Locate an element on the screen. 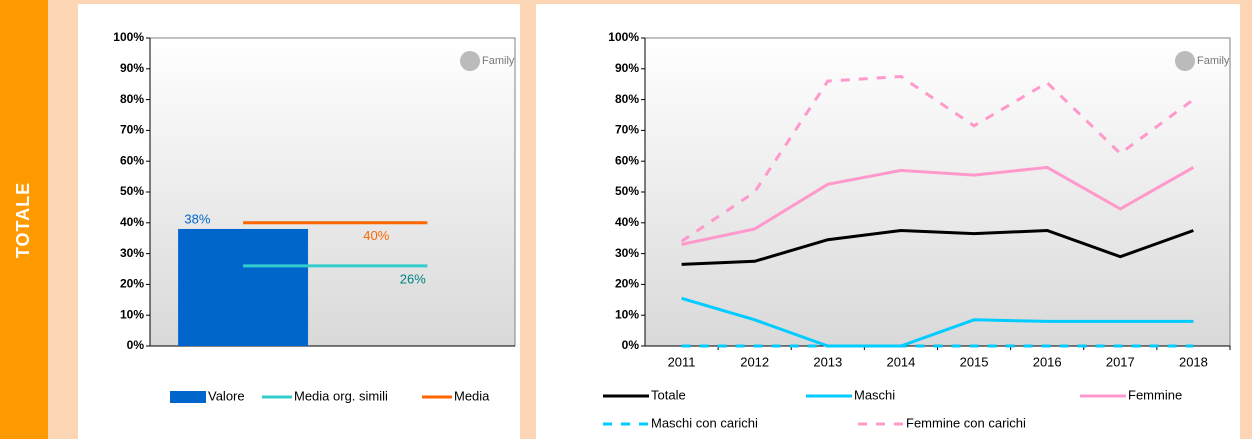 Image resolution: width=1252 pixels, height=439 pixels. value-label: 38% is located at coordinates (197, 218).